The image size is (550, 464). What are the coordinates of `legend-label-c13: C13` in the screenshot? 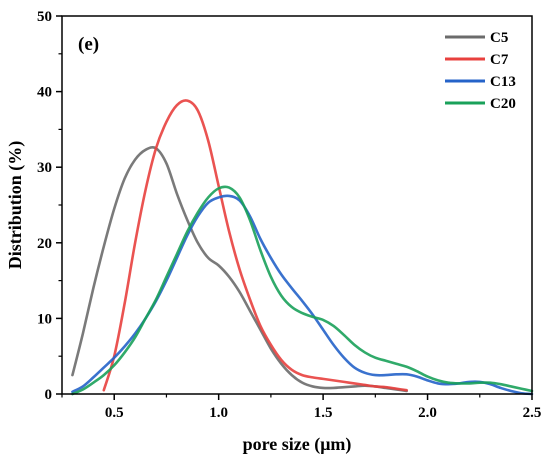 It's located at (503, 82).